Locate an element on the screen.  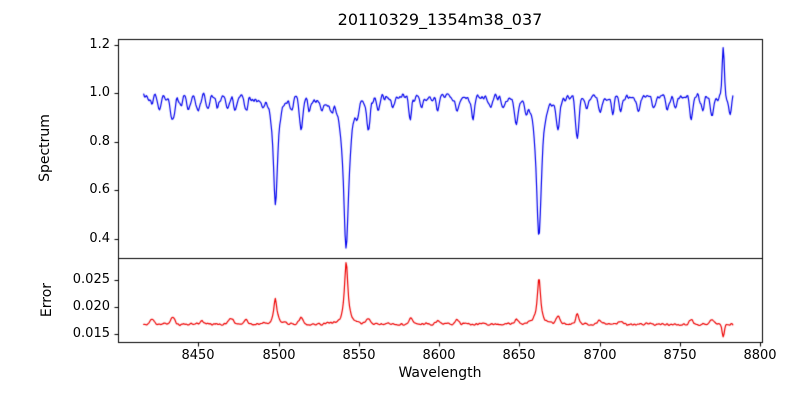
spectrum-y-axis-label: Spectrum is located at coordinates (45, 148).